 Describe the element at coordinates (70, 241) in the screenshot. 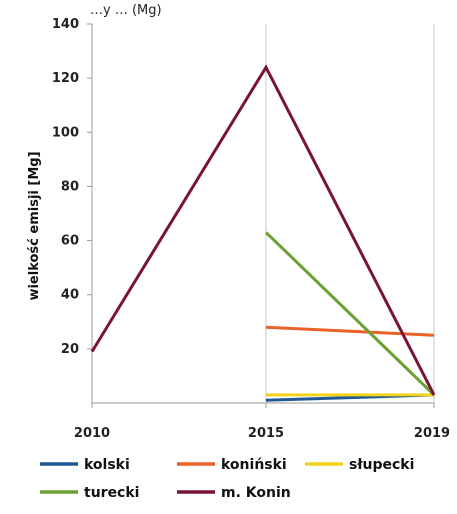

I see `y-tick-label: 60` at that location.